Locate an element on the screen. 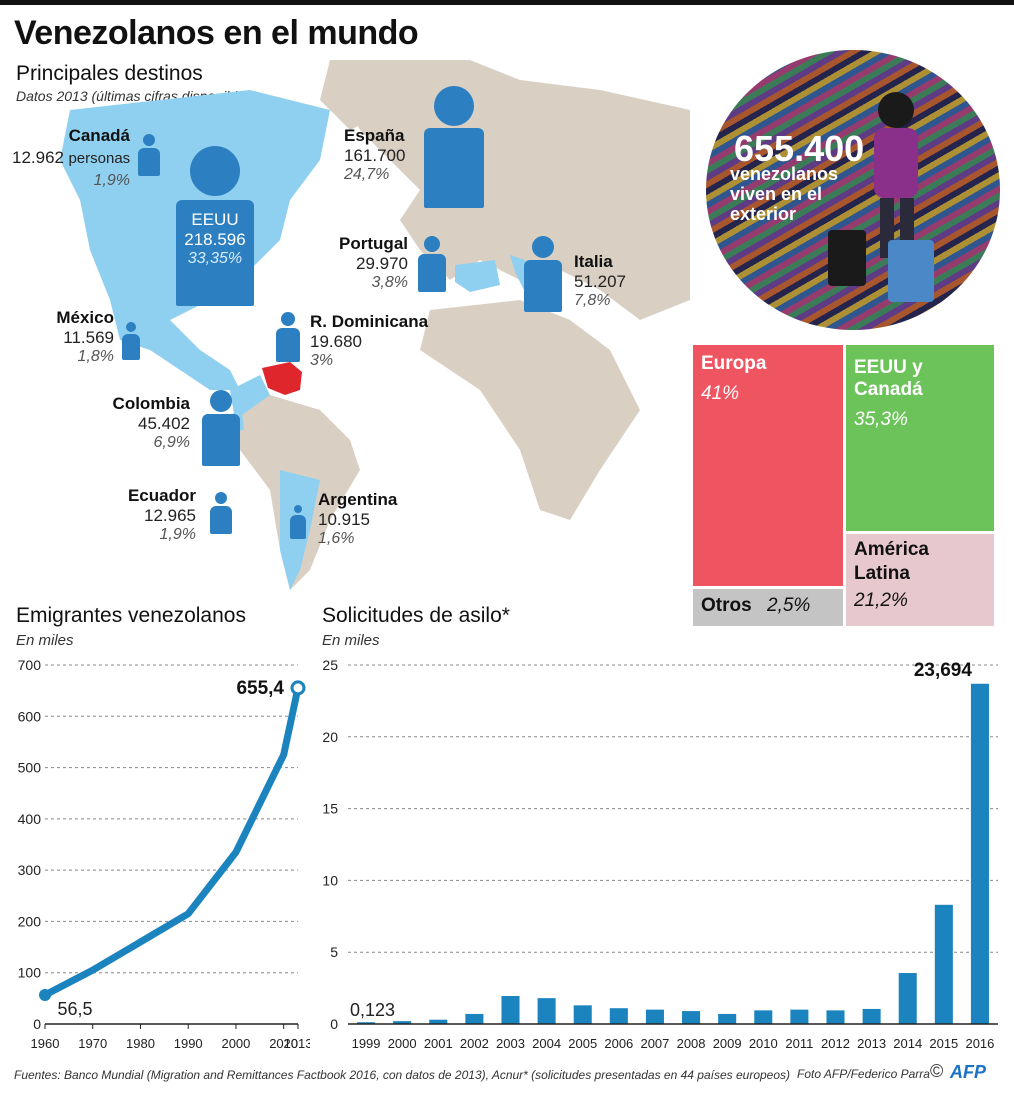 The image size is (1014, 1101). bar-2009 is located at coordinates (727, 1018).